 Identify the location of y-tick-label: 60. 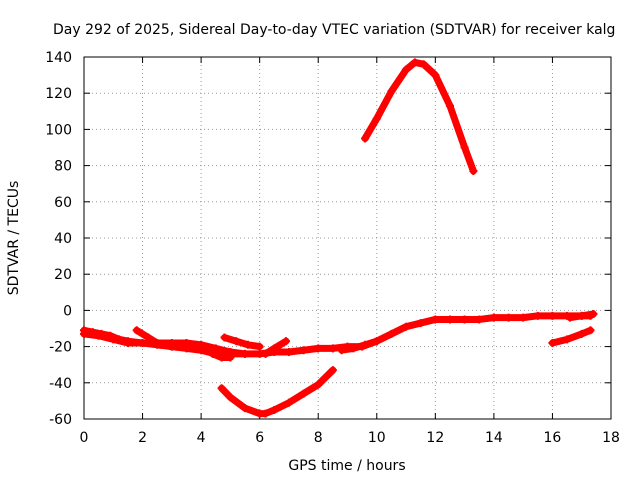
(63, 203).